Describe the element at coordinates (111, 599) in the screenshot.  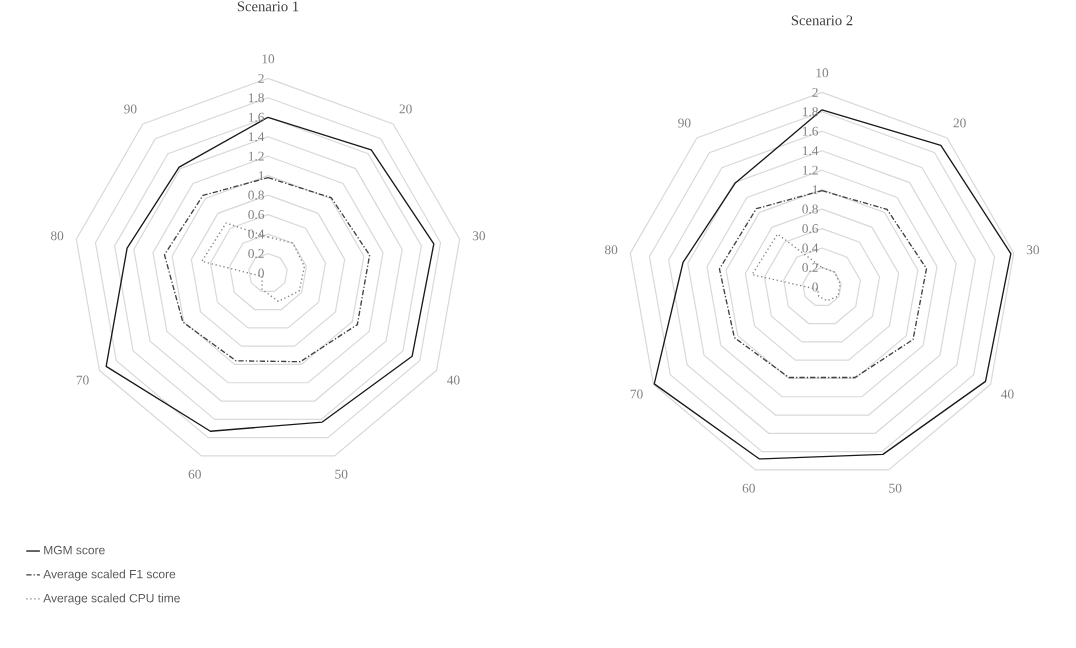
I see `legend-label: Average scaled CPU time` at that location.